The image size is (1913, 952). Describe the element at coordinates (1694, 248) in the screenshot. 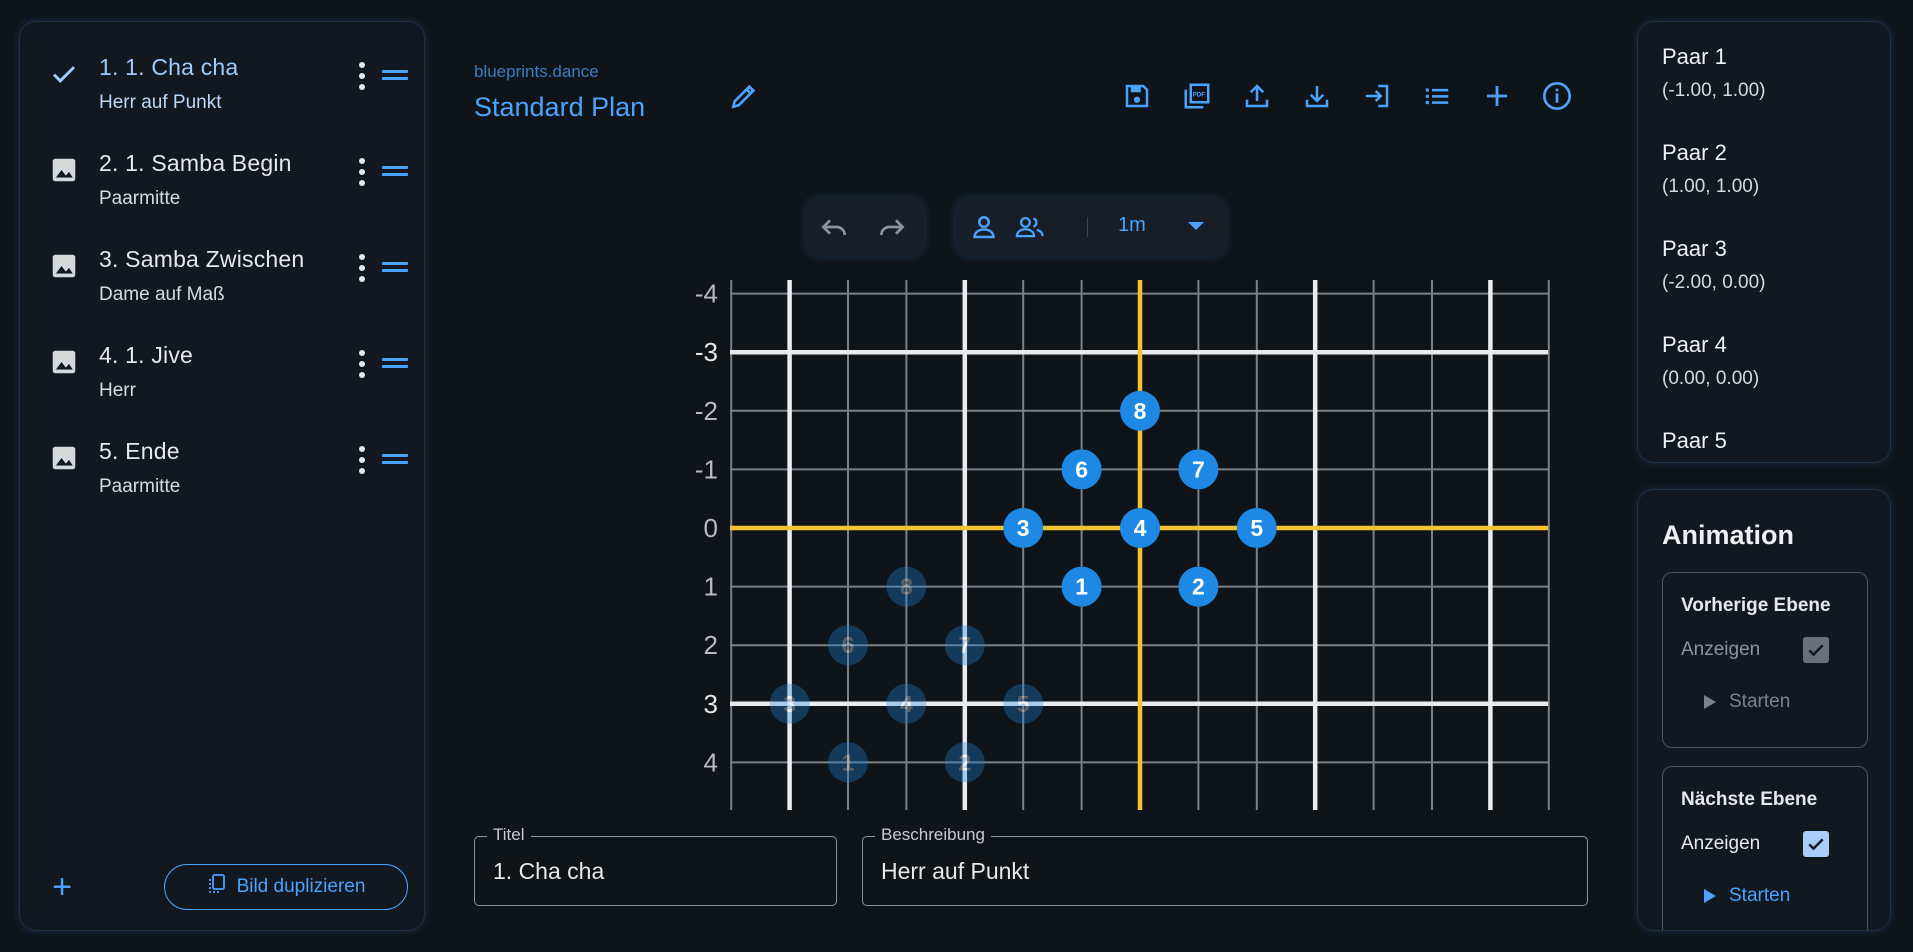

I see `pair-name: Paar 3` at that location.